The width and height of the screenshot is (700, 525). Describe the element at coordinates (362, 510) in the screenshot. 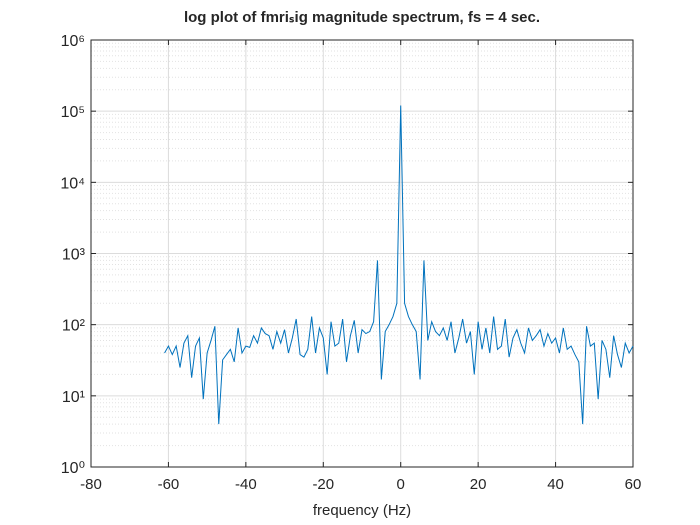

I see `x-axis-label: frequency (Hz)` at that location.